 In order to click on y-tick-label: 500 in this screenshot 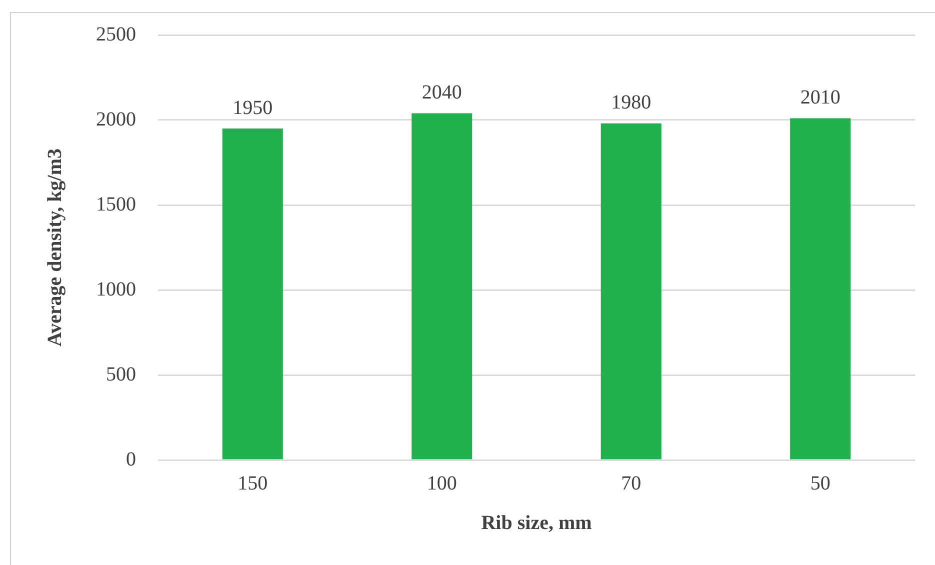, I will do `click(121, 374)`.